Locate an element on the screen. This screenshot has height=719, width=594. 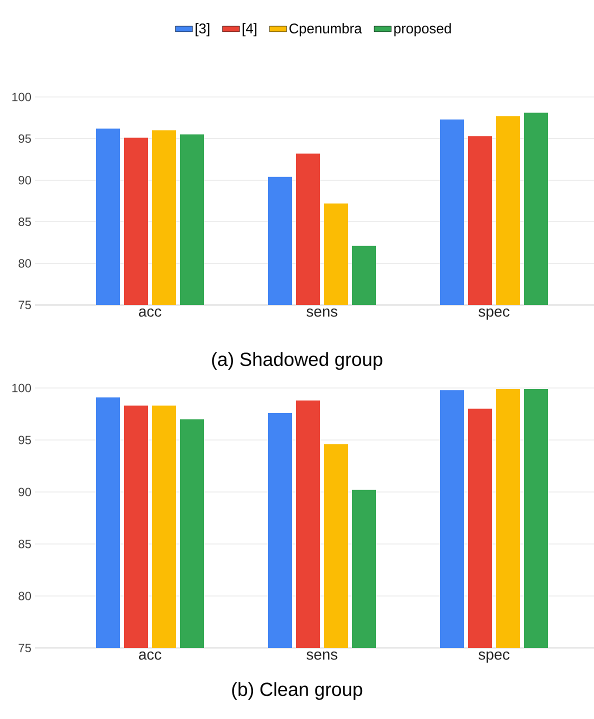
text: (a) Shadowed group is located at coordinates (297, 361).